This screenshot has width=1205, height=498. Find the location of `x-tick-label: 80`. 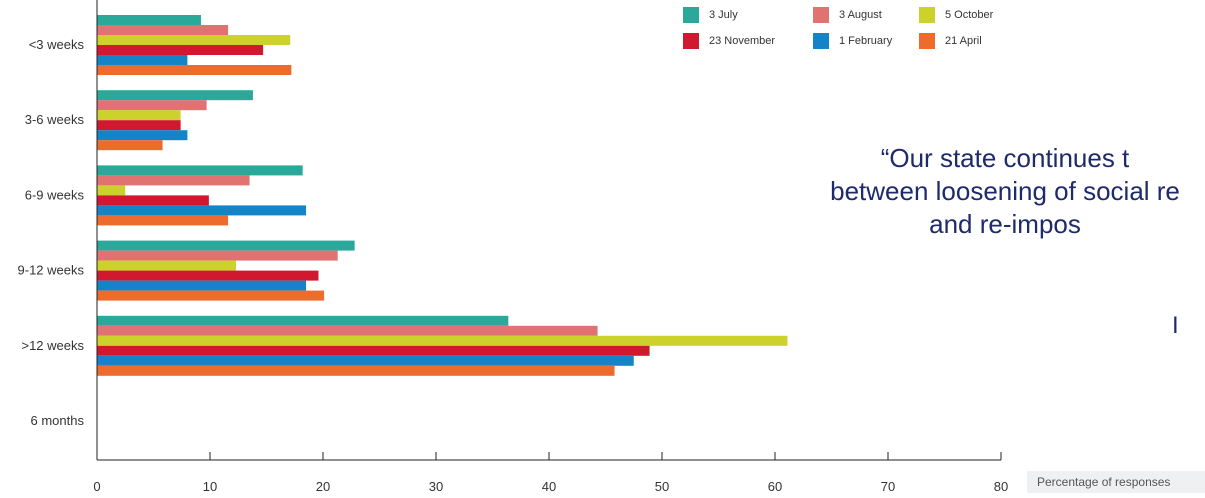

x-tick-label: 80 is located at coordinates (1001, 486).